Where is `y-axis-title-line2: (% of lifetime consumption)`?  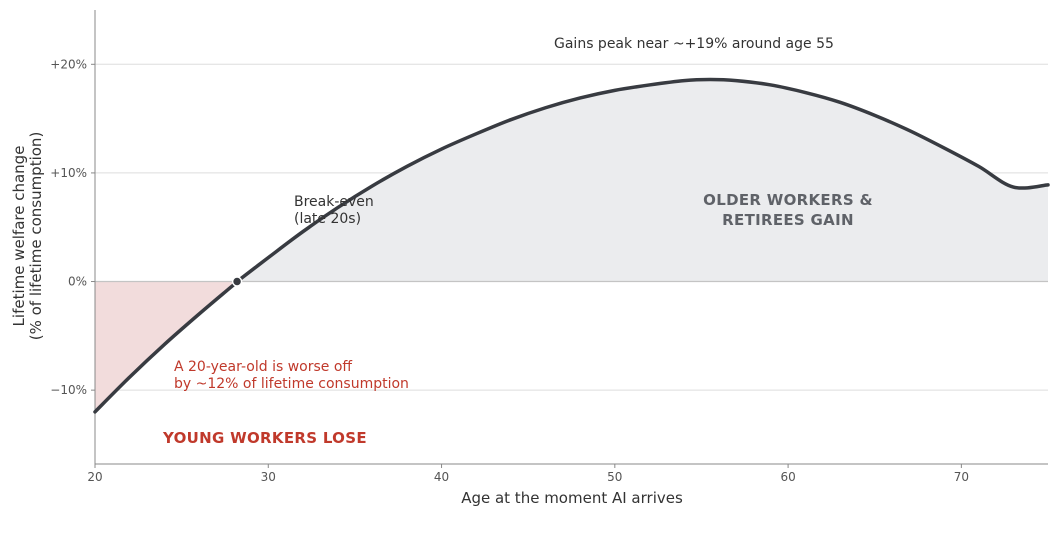 y-axis-title-line2: (% of lifetime consumption) is located at coordinates (36, 236).